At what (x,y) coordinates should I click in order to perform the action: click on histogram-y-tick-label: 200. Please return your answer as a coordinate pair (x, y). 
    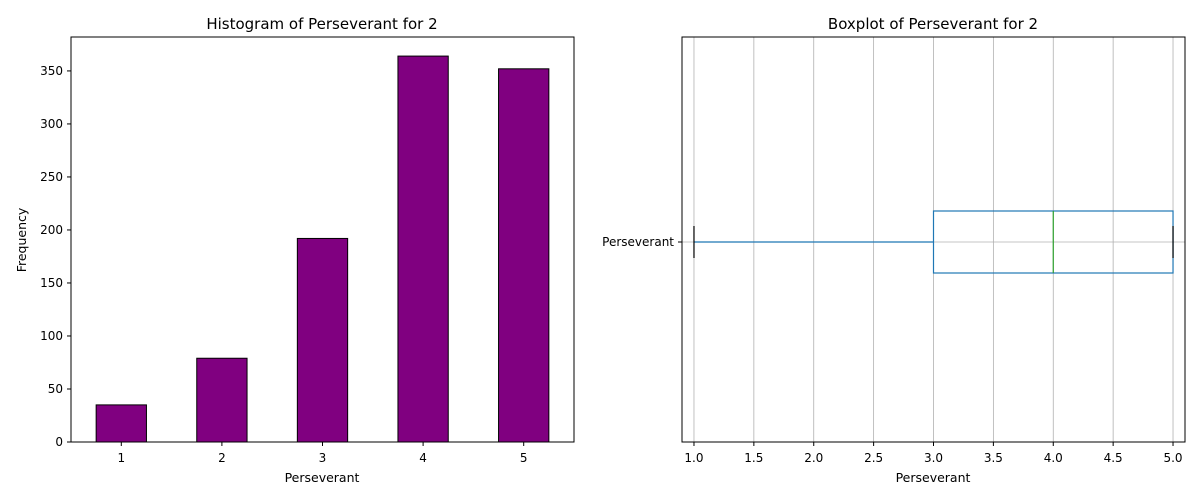
    Looking at the image, I should click on (51, 230).